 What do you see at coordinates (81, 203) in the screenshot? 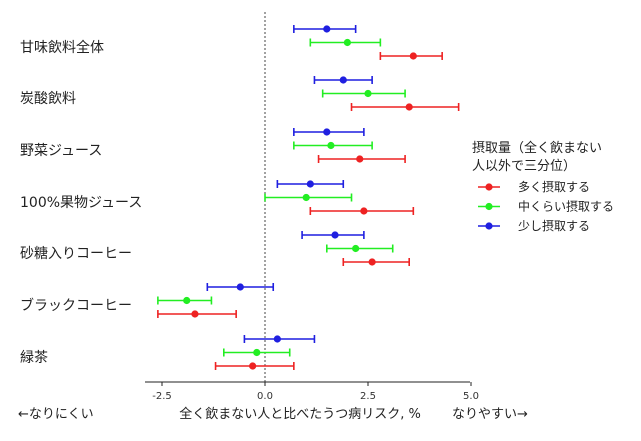
I see `category-label: 100%果物ジュース` at bounding box center [81, 203].